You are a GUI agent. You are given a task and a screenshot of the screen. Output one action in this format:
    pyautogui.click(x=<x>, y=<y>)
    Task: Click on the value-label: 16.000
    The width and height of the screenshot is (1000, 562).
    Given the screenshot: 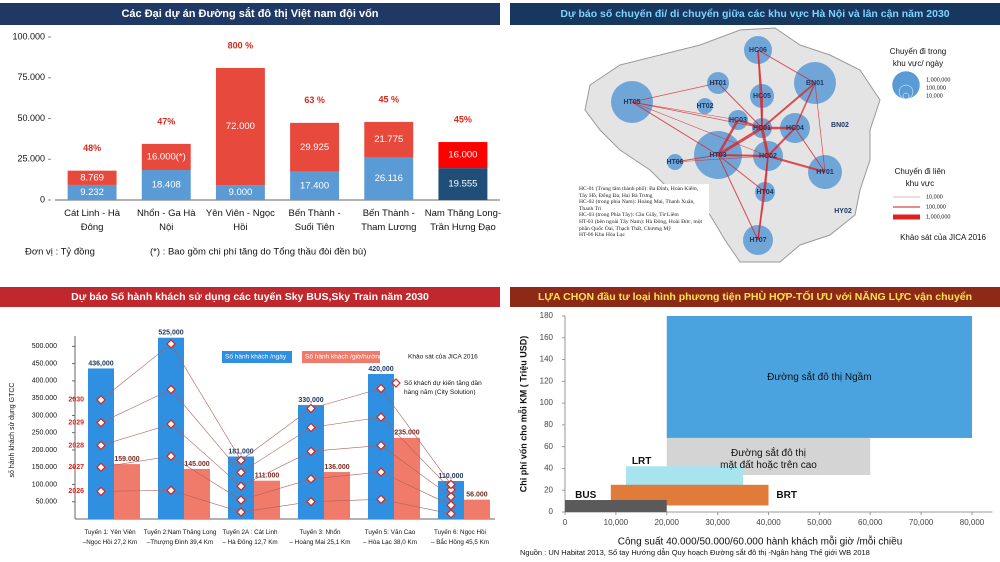 What is the action you would take?
    pyautogui.click(x=462, y=155)
    